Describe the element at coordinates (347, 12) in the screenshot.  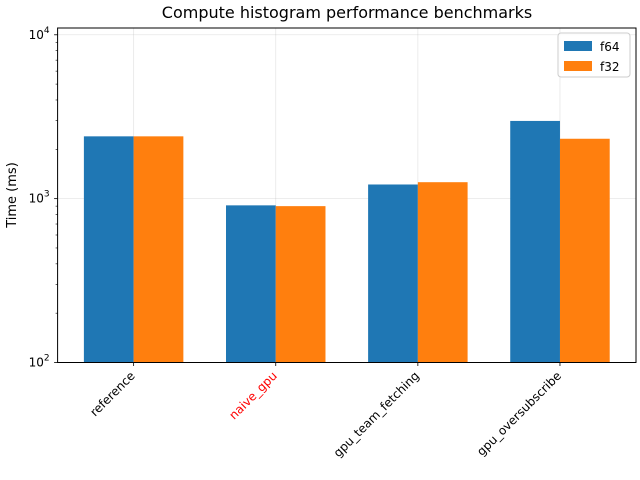
I see `chart-title: Compute histogram performance benchmarks` at that location.